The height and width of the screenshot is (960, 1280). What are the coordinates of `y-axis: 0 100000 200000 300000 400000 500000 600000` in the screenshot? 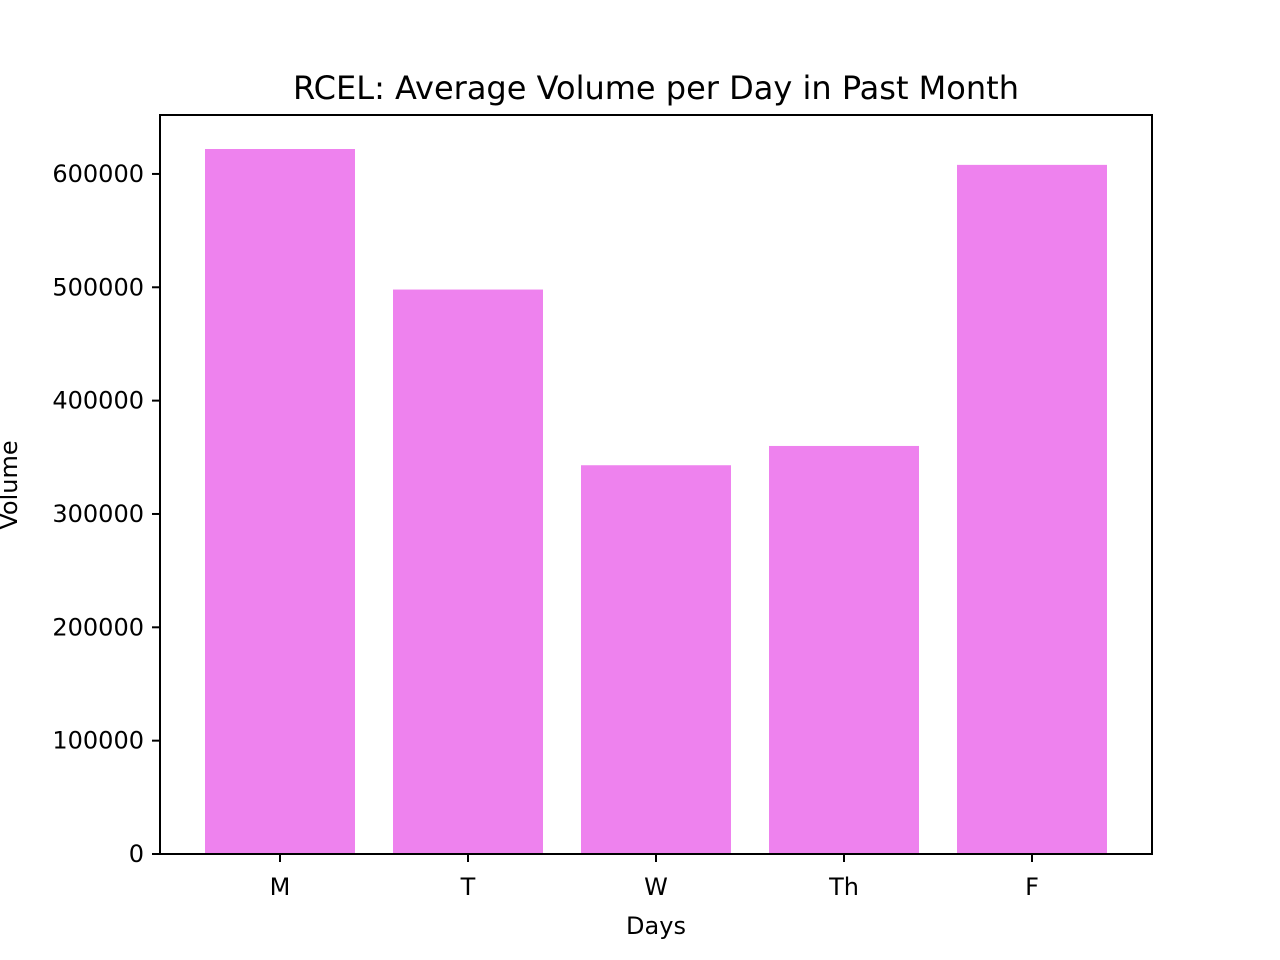 It's located at (106, 514).